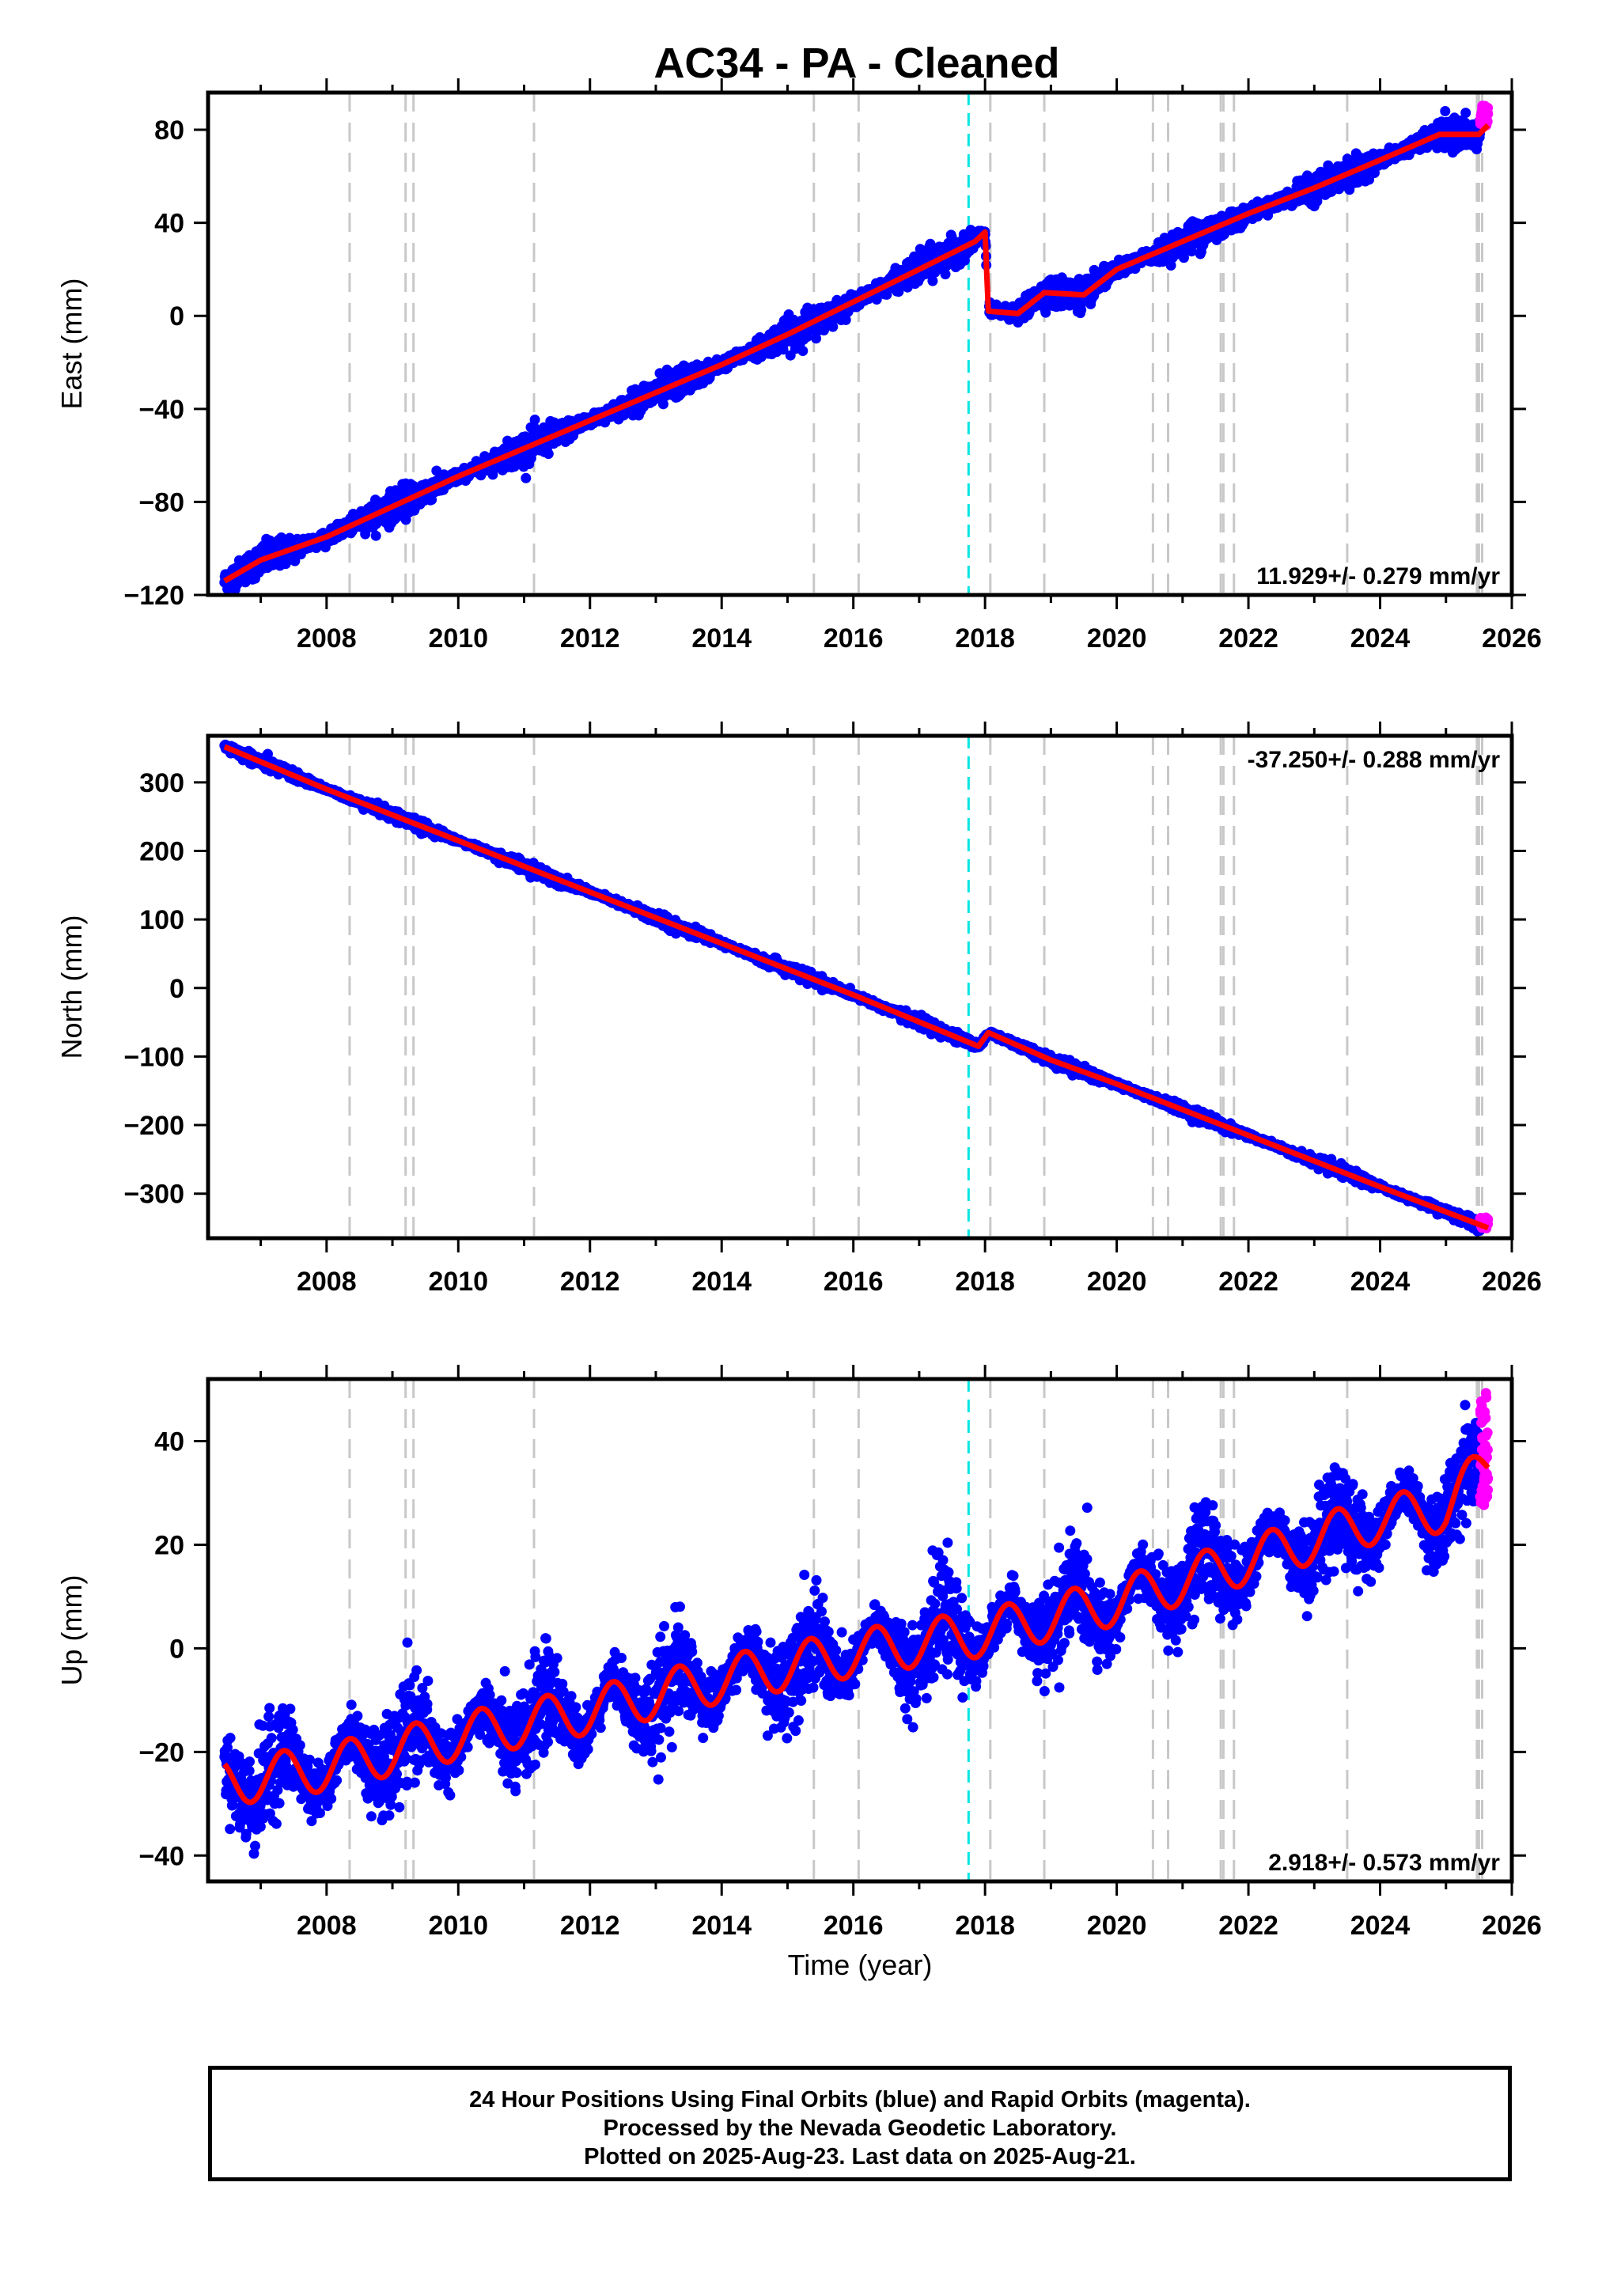  I want to click on model-fit-line, so click(856, 1629).